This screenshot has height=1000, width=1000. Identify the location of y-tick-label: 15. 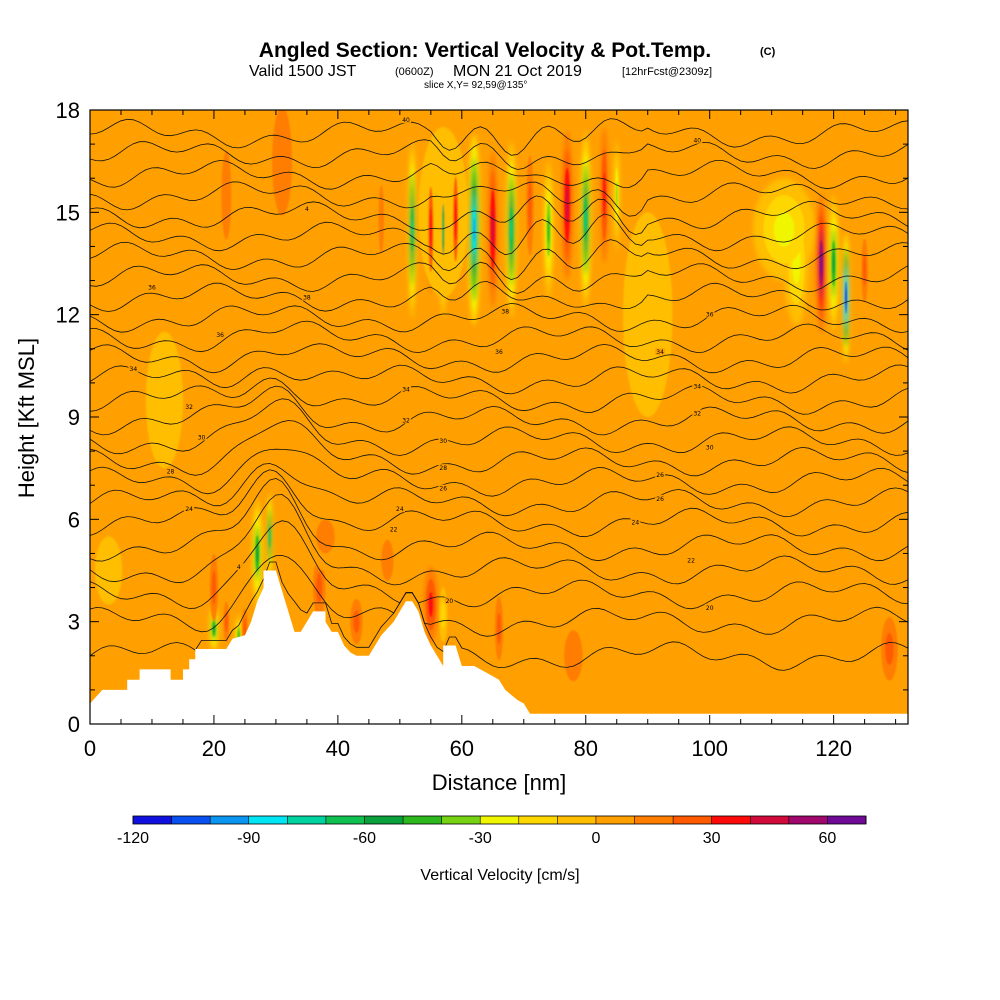
(68, 212).